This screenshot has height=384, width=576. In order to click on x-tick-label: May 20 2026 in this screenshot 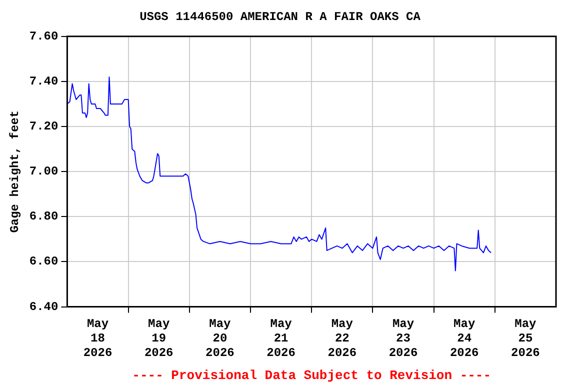, I will do `click(220, 338)`.